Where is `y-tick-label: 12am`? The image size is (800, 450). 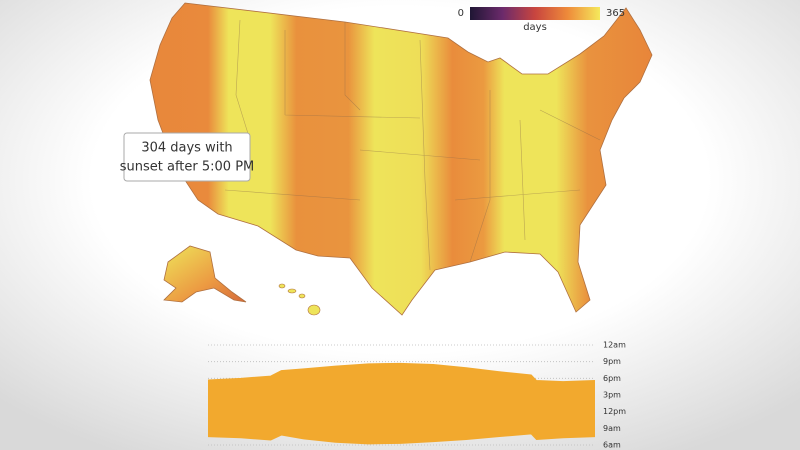
y-tick-label: 12am is located at coordinates (614, 345).